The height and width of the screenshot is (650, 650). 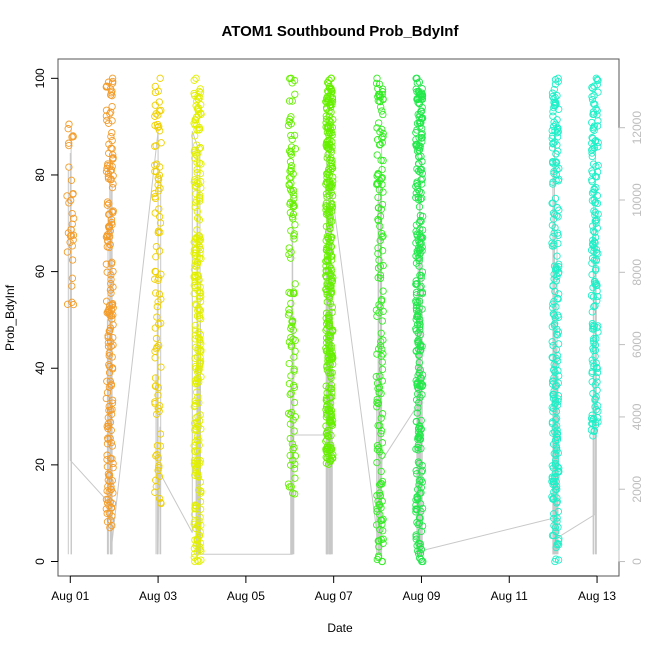 What do you see at coordinates (509, 596) in the screenshot?
I see `x-tick-label: Aug 11` at bounding box center [509, 596].